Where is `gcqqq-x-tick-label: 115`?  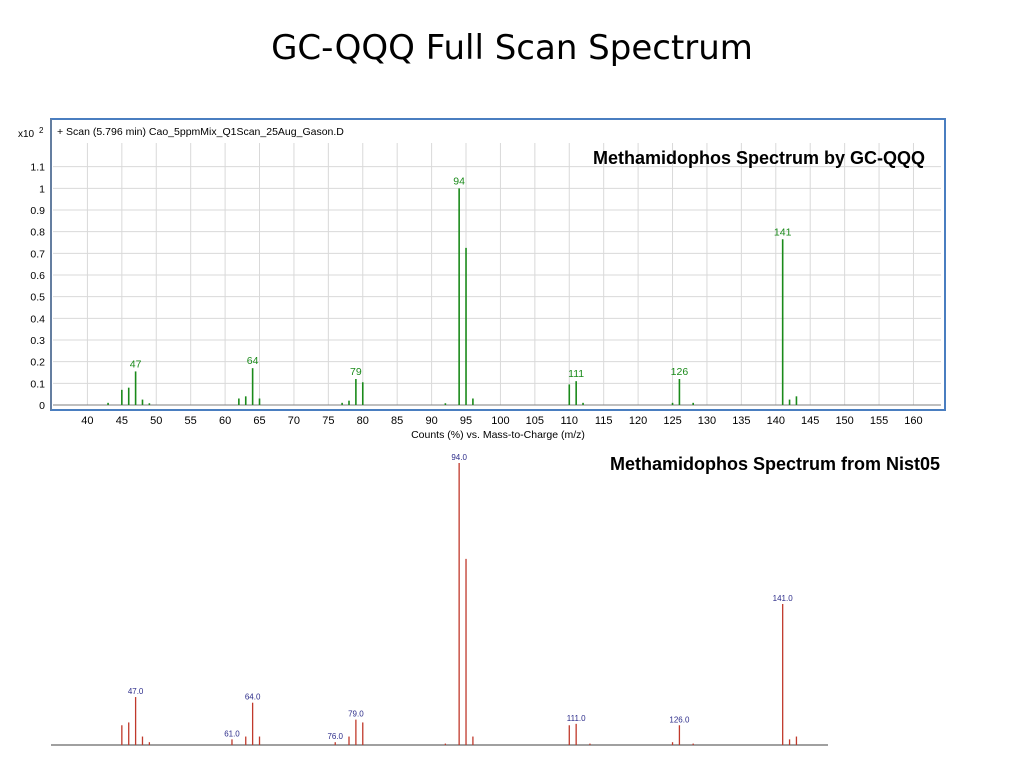
gcqqq-x-tick-label: 115 is located at coordinates (604, 421).